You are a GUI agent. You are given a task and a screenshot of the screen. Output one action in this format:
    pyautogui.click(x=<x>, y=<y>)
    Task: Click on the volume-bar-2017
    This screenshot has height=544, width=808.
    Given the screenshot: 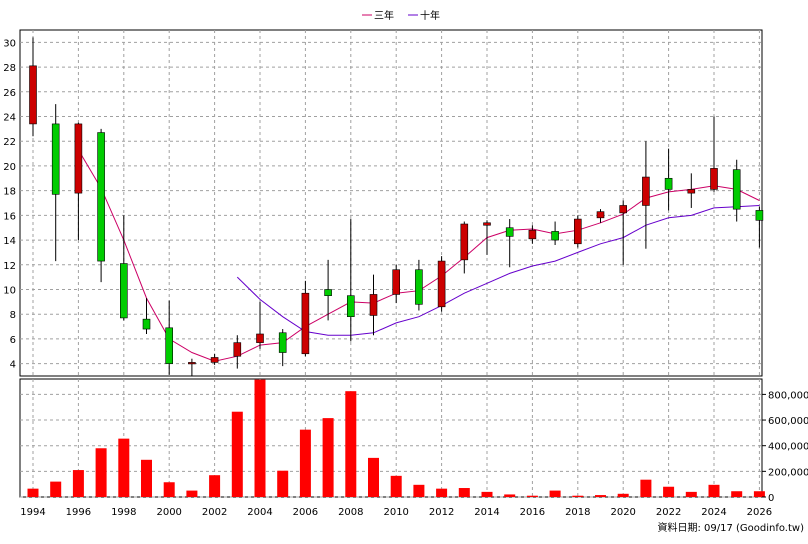 What is the action you would take?
    pyautogui.click(x=555, y=493)
    